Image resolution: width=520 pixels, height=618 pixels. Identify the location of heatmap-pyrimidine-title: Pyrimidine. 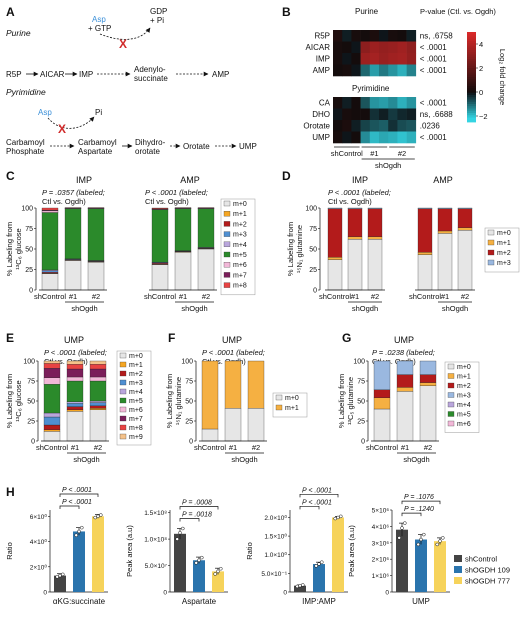
(371, 88).